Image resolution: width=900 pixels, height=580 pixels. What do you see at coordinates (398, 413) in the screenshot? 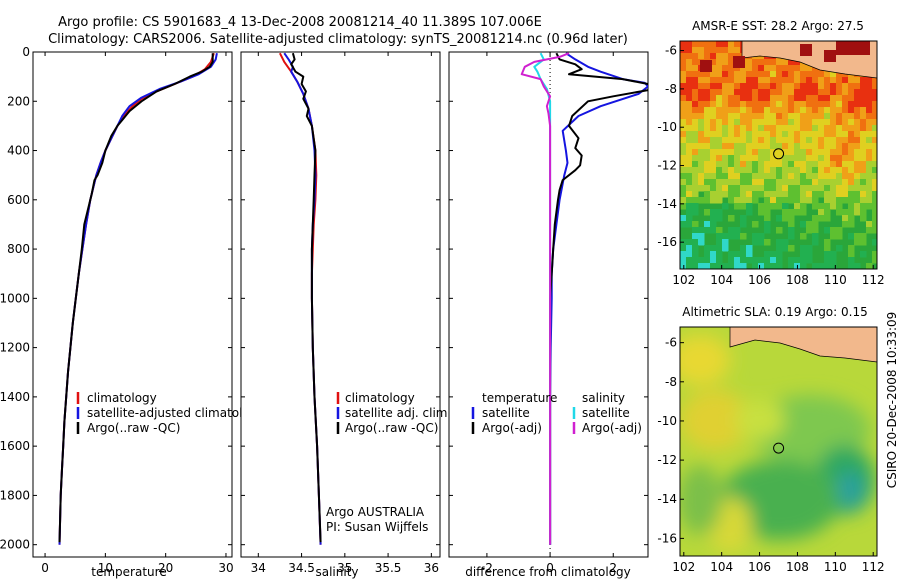
I see `legend-label-satellite: satellite adj. clim.` at bounding box center [398, 413].